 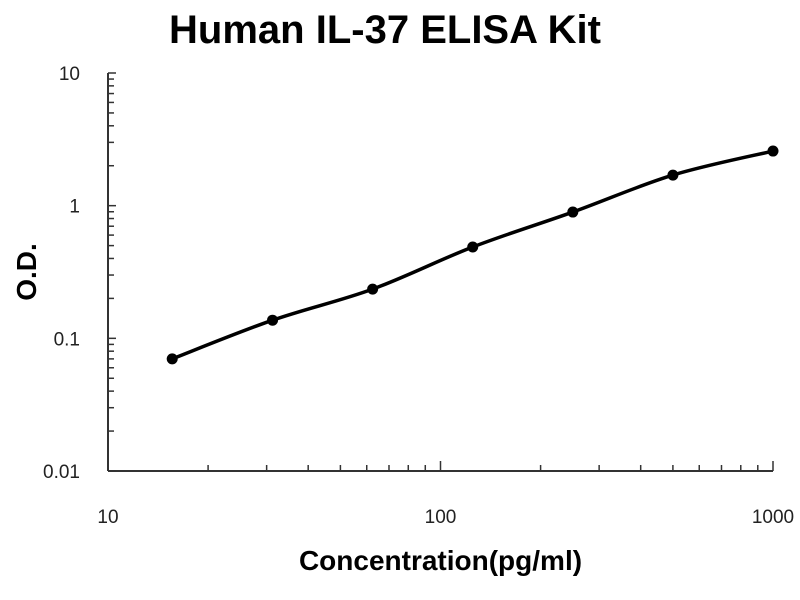 I want to click on y-tick-label: 1, so click(x=74, y=207).